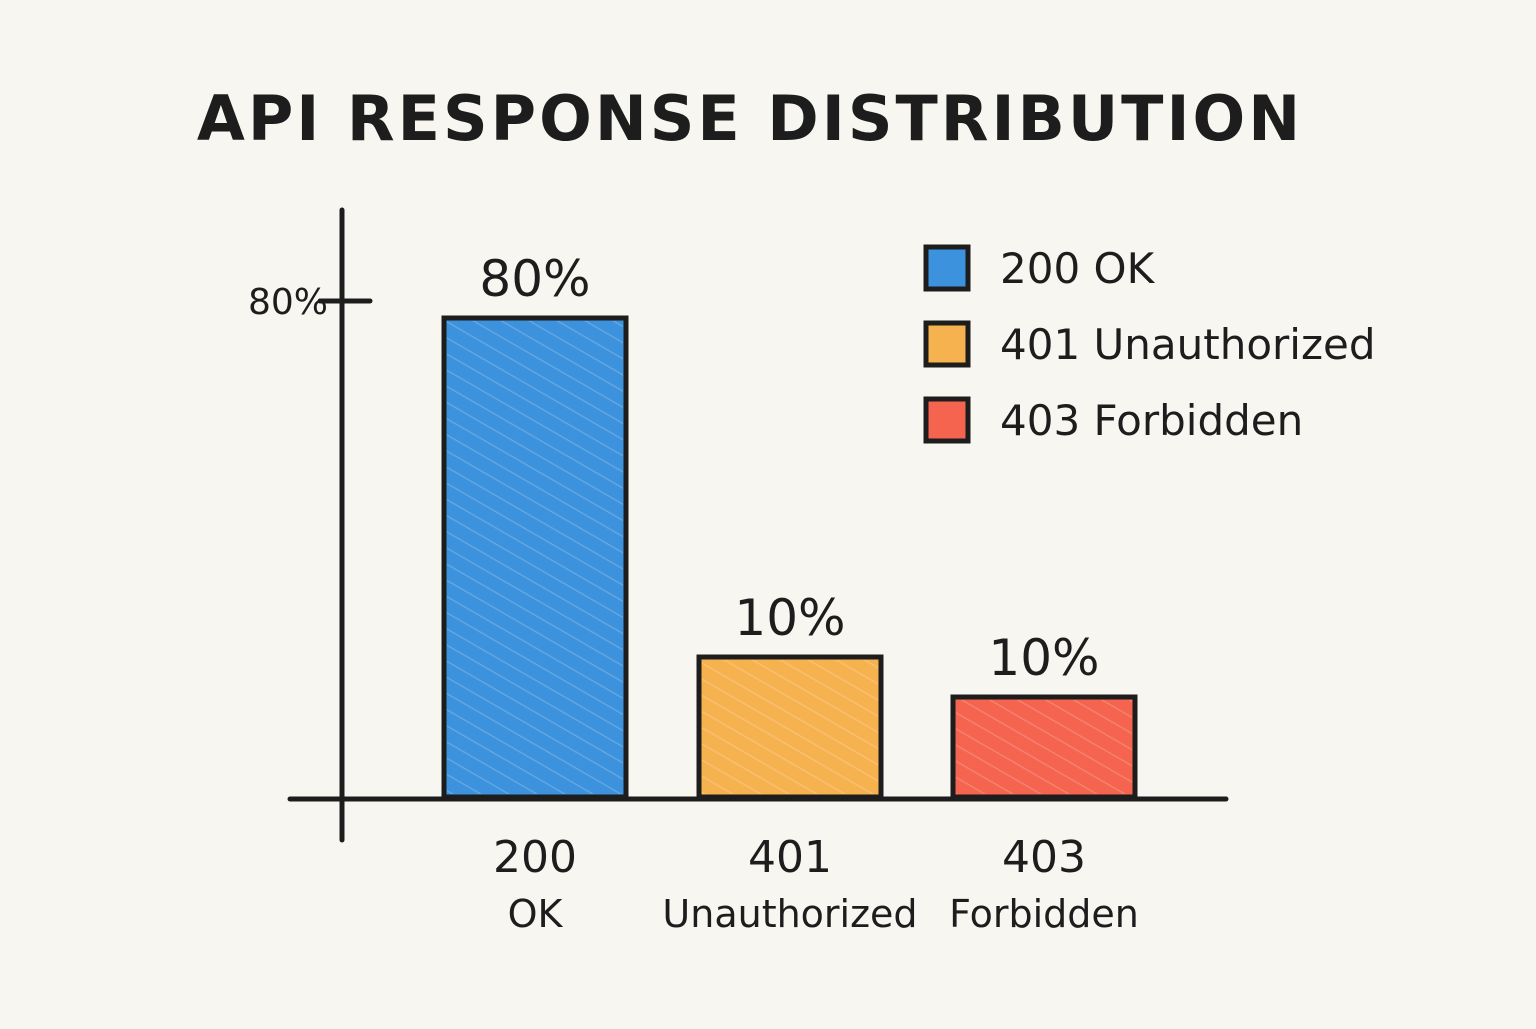 The width and height of the screenshot is (1536, 1029). I want to click on legend-label: 403 Forbidden, so click(1151, 420).